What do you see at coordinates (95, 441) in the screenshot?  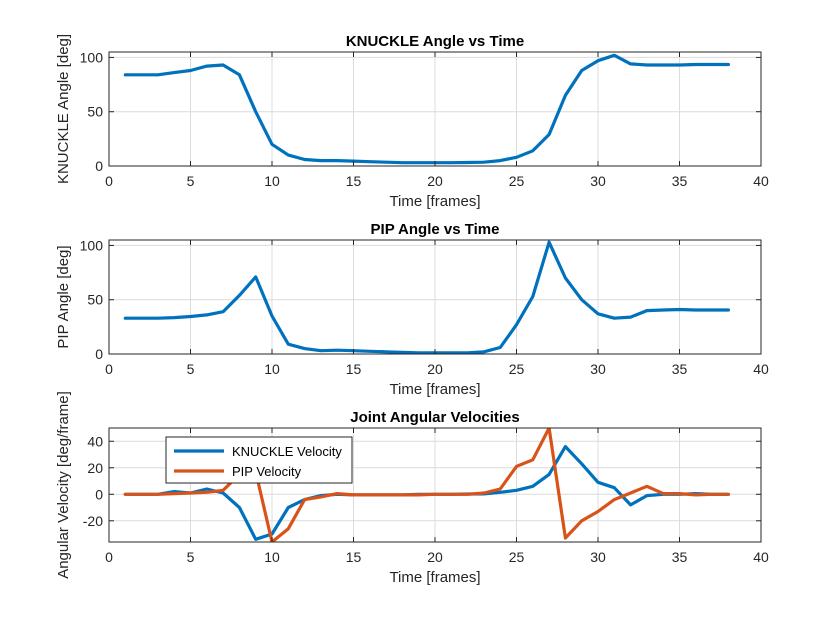 I see `y-tick-label: 40` at bounding box center [95, 441].